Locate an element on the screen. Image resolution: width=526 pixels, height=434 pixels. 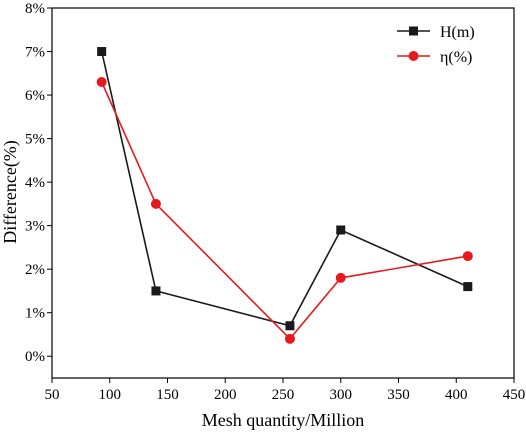
x-tick-label: 250 is located at coordinates (283, 395).